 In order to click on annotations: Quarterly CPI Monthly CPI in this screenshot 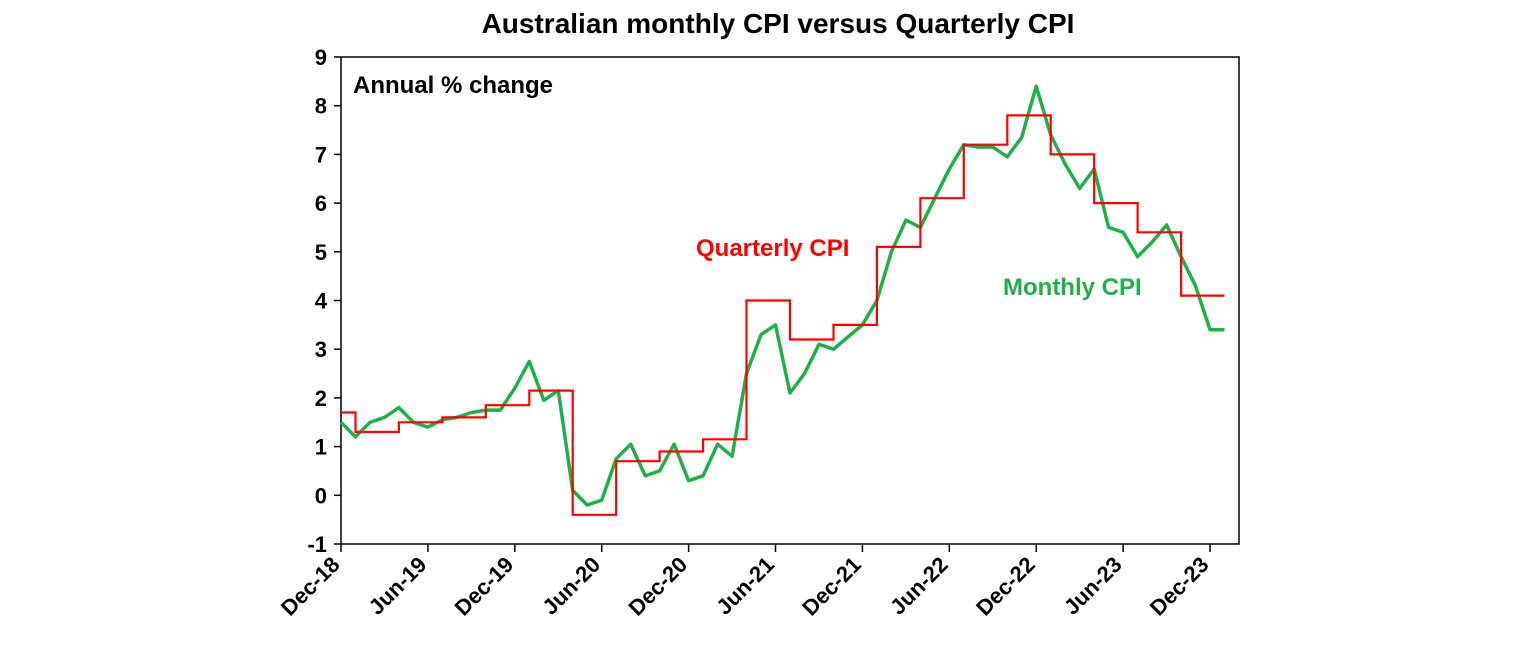, I will do `click(919, 268)`.